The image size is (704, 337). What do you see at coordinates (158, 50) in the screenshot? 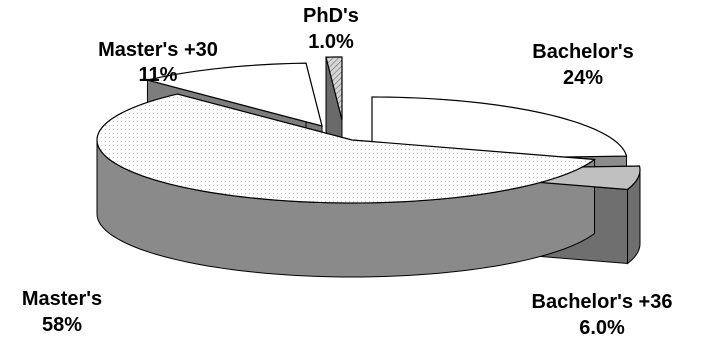
I see `label-masters-30-name: Master's +30` at bounding box center [158, 50].